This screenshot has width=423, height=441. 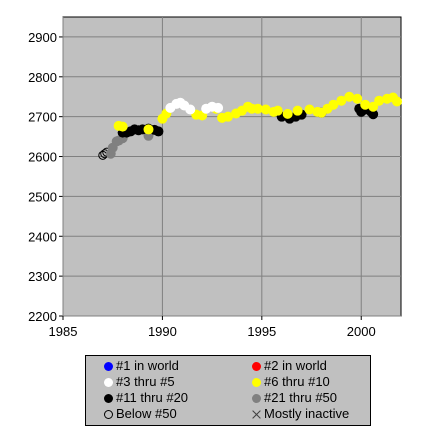 I want to click on y-tick-label: 2400, so click(x=42, y=236).